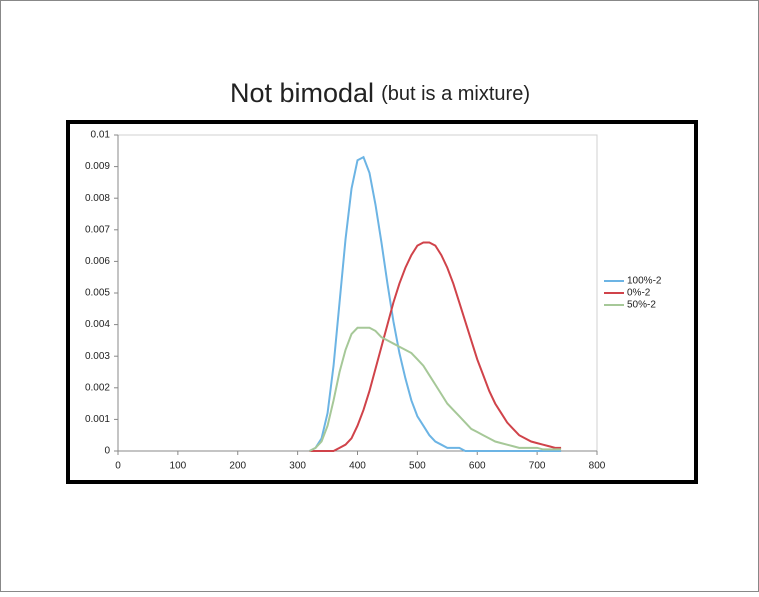 The height and width of the screenshot is (597, 759). Describe the element at coordinates (178, 466) in the screenshot. I see `x-tick-label: 100` at that location.